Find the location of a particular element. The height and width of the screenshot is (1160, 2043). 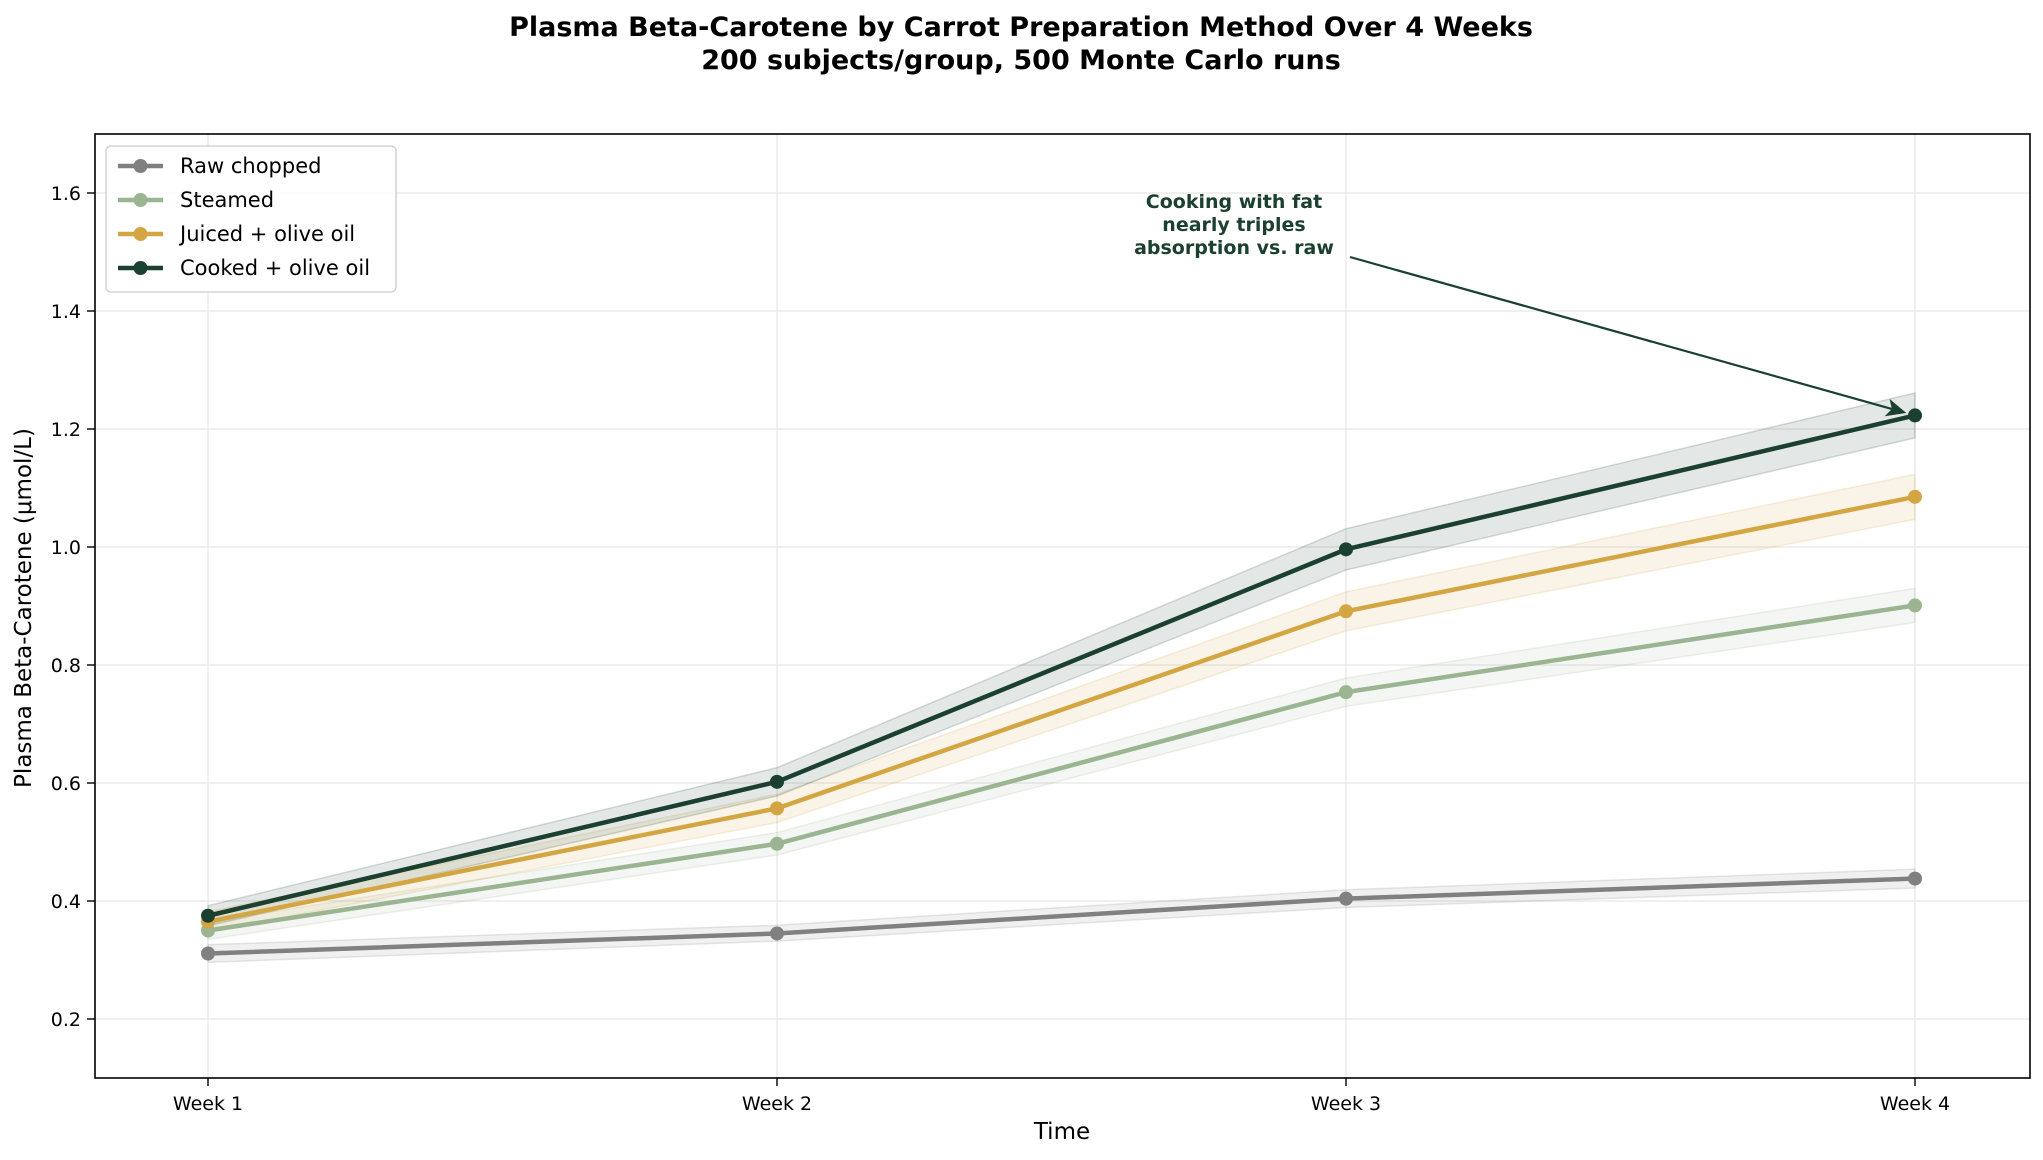

y-tick-label: 1.4 is located at coordinates (66, 312).